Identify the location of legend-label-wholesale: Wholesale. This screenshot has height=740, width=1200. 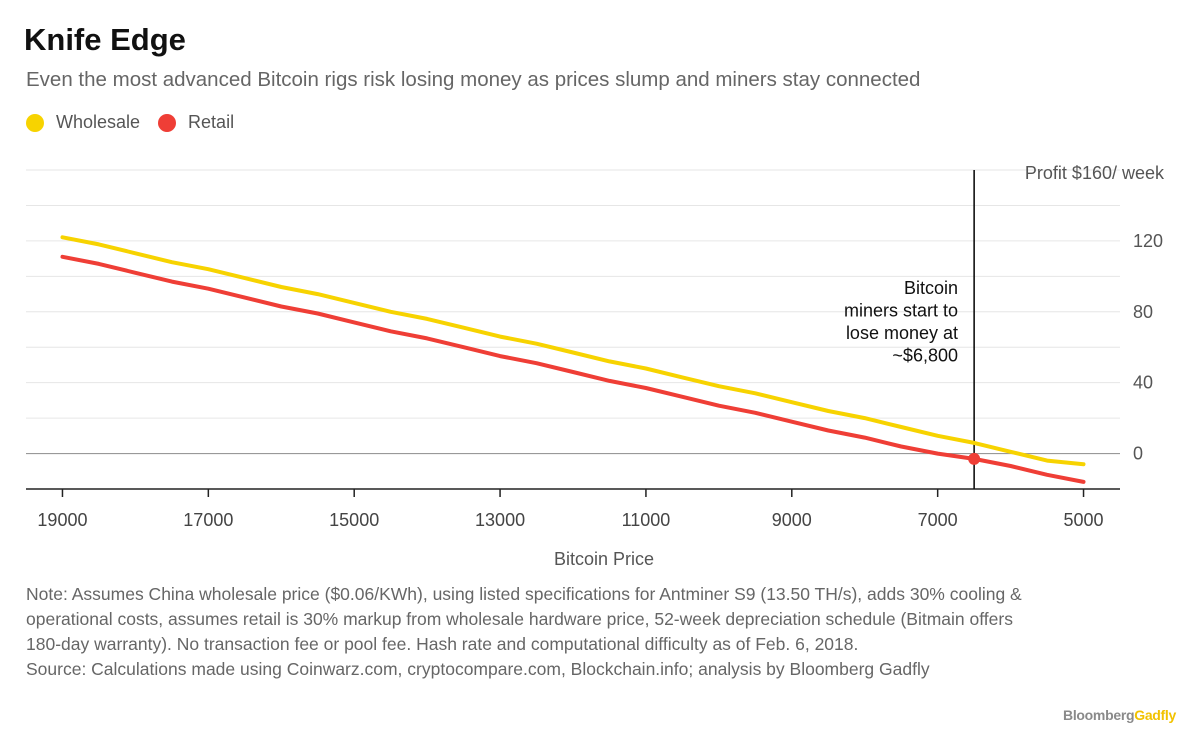
(98, 122).